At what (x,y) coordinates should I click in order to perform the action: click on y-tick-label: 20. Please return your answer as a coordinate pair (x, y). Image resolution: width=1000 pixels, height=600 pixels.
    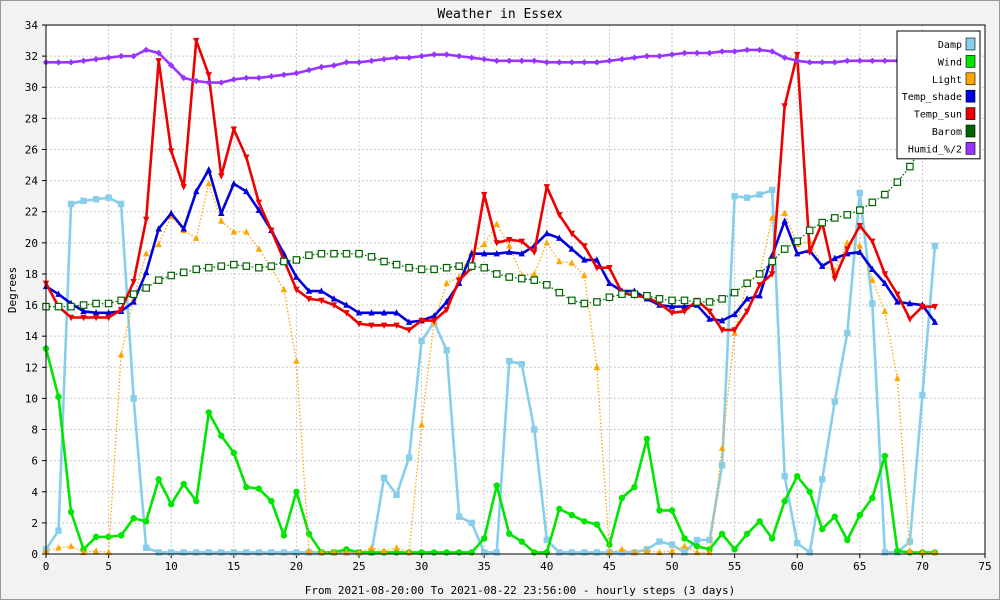
    Looking at the image, I should click on (31, 243).